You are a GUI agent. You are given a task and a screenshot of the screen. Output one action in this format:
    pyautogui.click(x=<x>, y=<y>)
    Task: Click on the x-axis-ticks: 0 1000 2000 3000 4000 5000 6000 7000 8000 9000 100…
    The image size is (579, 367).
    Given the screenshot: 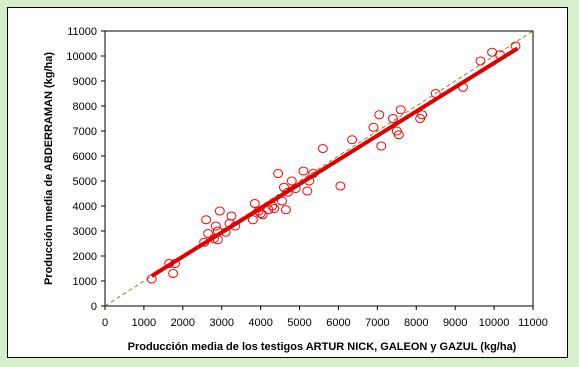 What is the action you would take?
    pyautogui.click(x=325, y=317)
    